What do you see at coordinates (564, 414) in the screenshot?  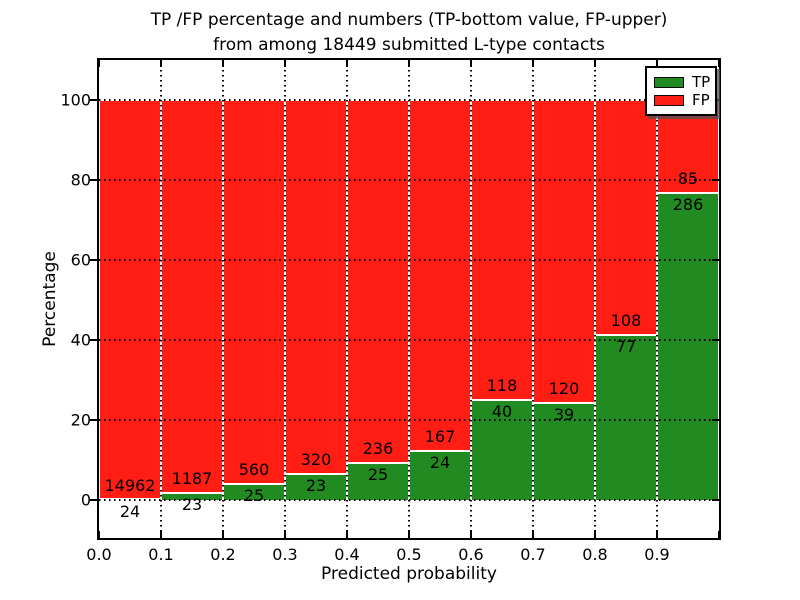 I see `tp-count-label: 39` at bounding box center [564, 414].